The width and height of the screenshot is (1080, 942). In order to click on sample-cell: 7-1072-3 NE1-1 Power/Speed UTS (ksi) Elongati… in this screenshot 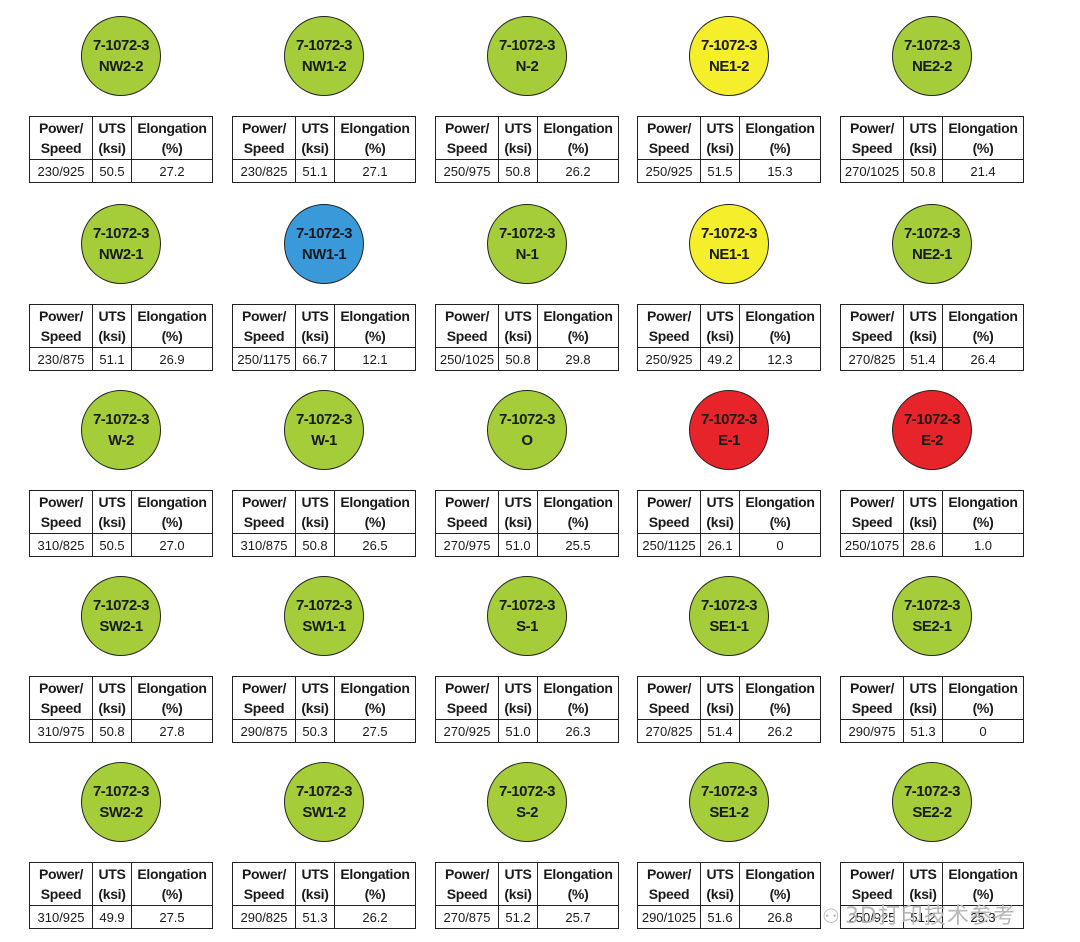, I will do `click(730, 294)`.